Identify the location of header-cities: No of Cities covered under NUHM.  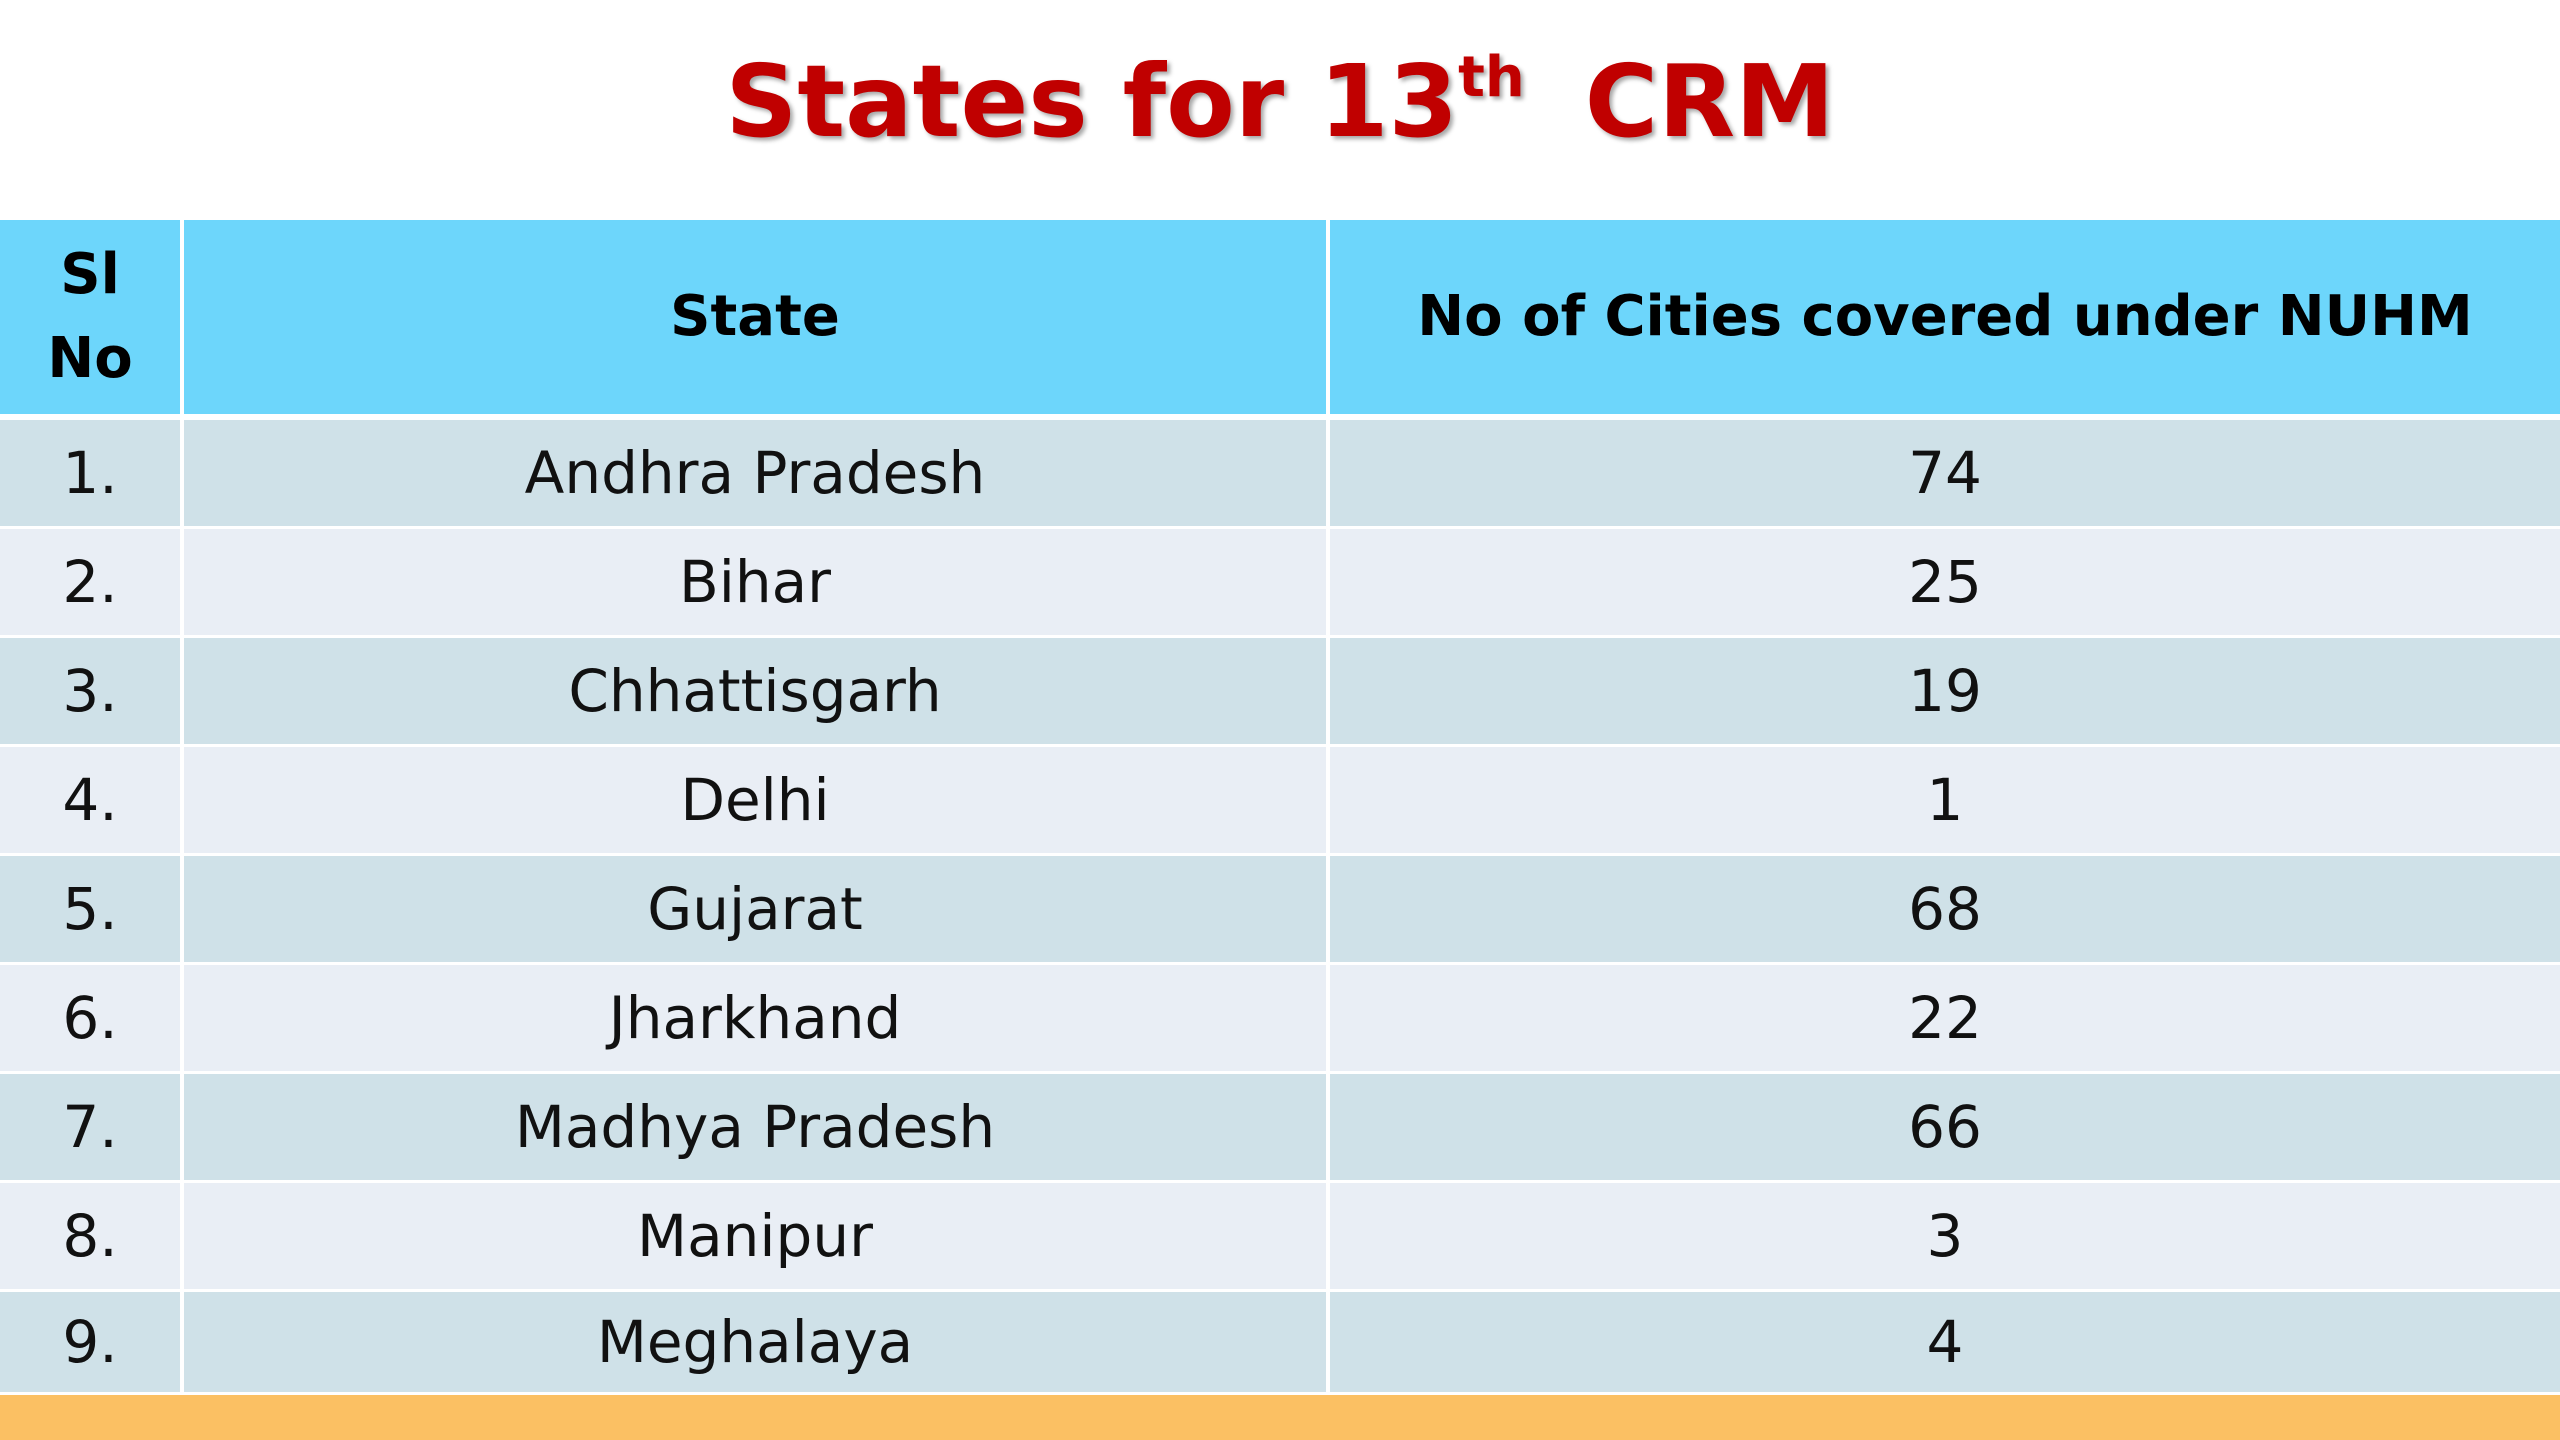
(1945, 316).